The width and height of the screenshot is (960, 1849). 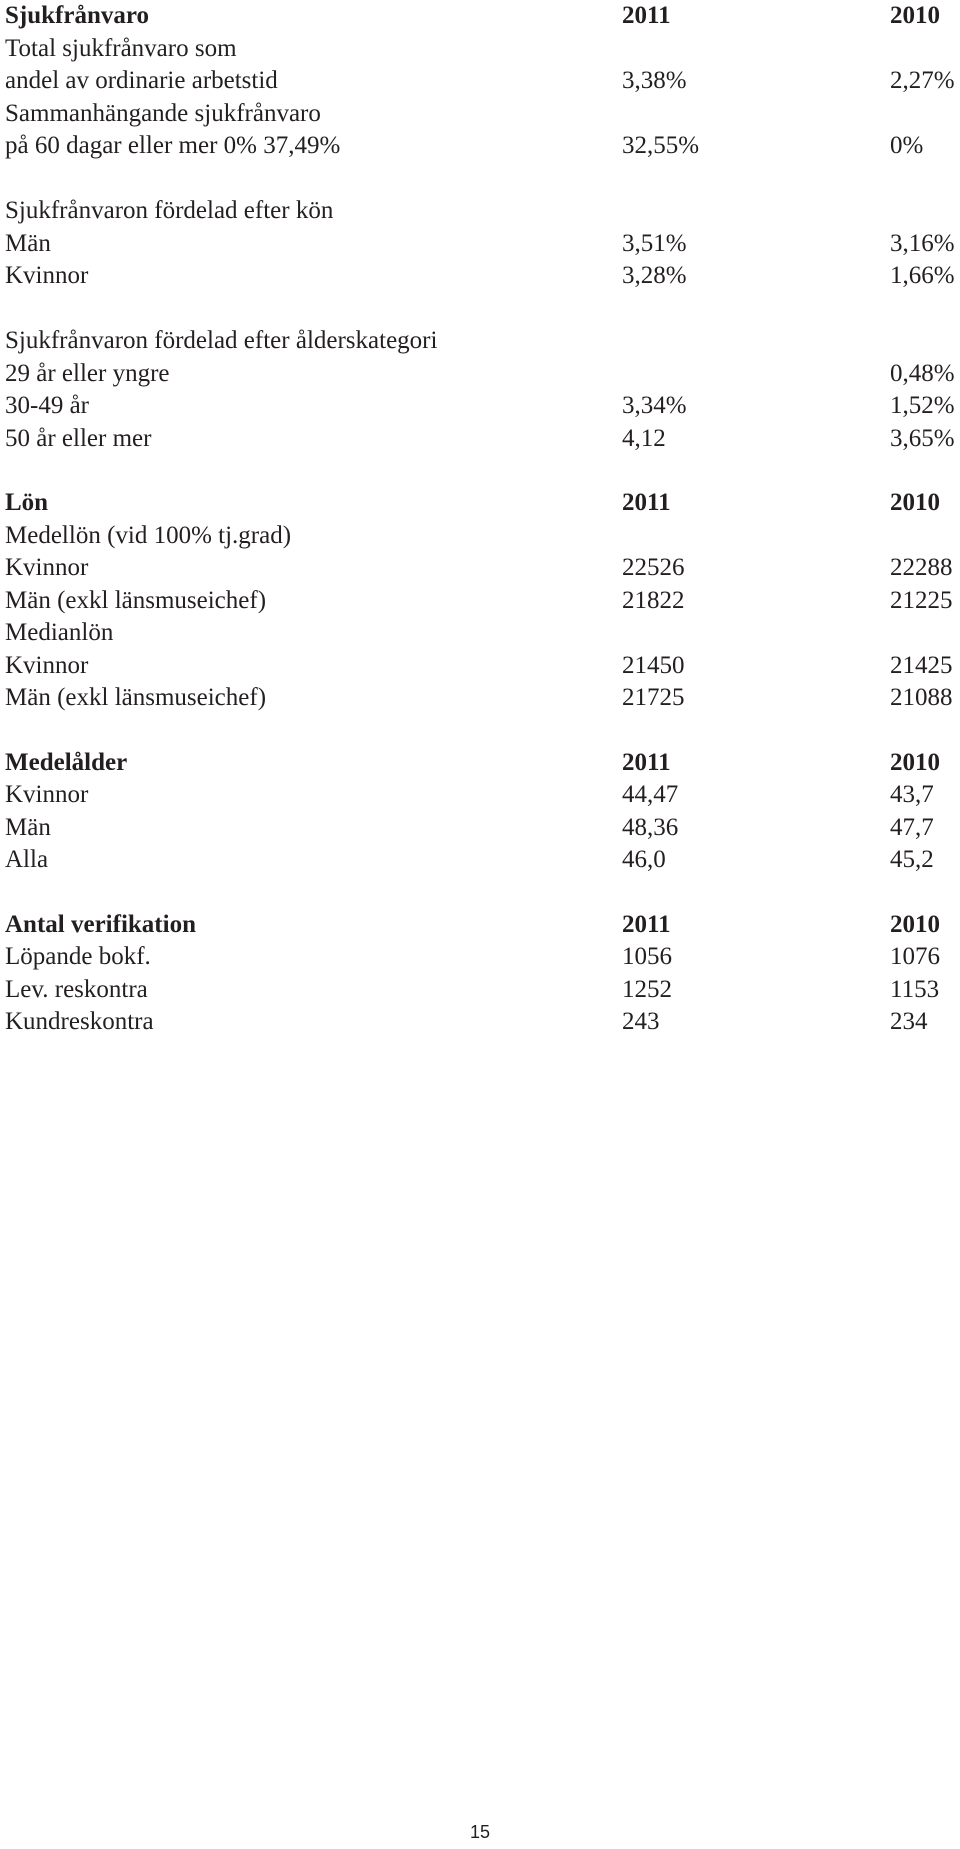 What do you see at coordinates (915, 989) in the screenshot?
I see `value-2010: 1153` at bounding box center [915, 989].